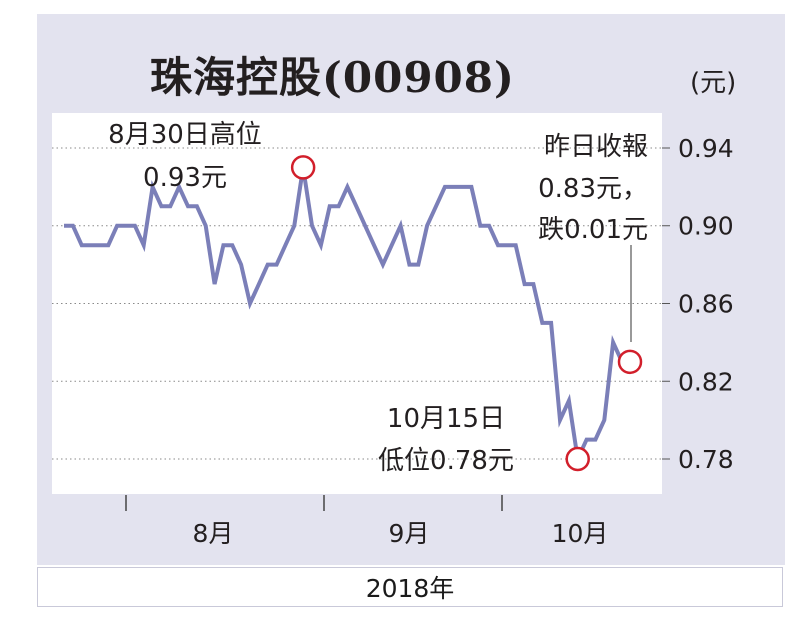 The width and height of the screenshot is (800, 639). Describe the element at coordinates (185, 178) in the screenshot. I see `annotation-text: 0.93元` at that location.